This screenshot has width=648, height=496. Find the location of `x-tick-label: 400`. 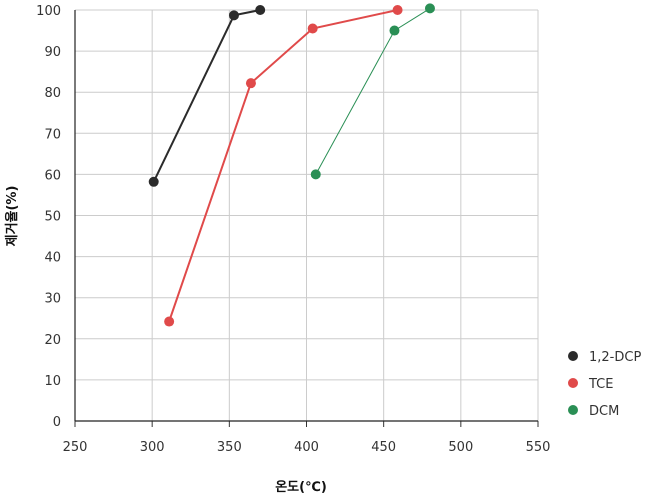

x-tick-label: 400 is located at coordinates (306, 447).